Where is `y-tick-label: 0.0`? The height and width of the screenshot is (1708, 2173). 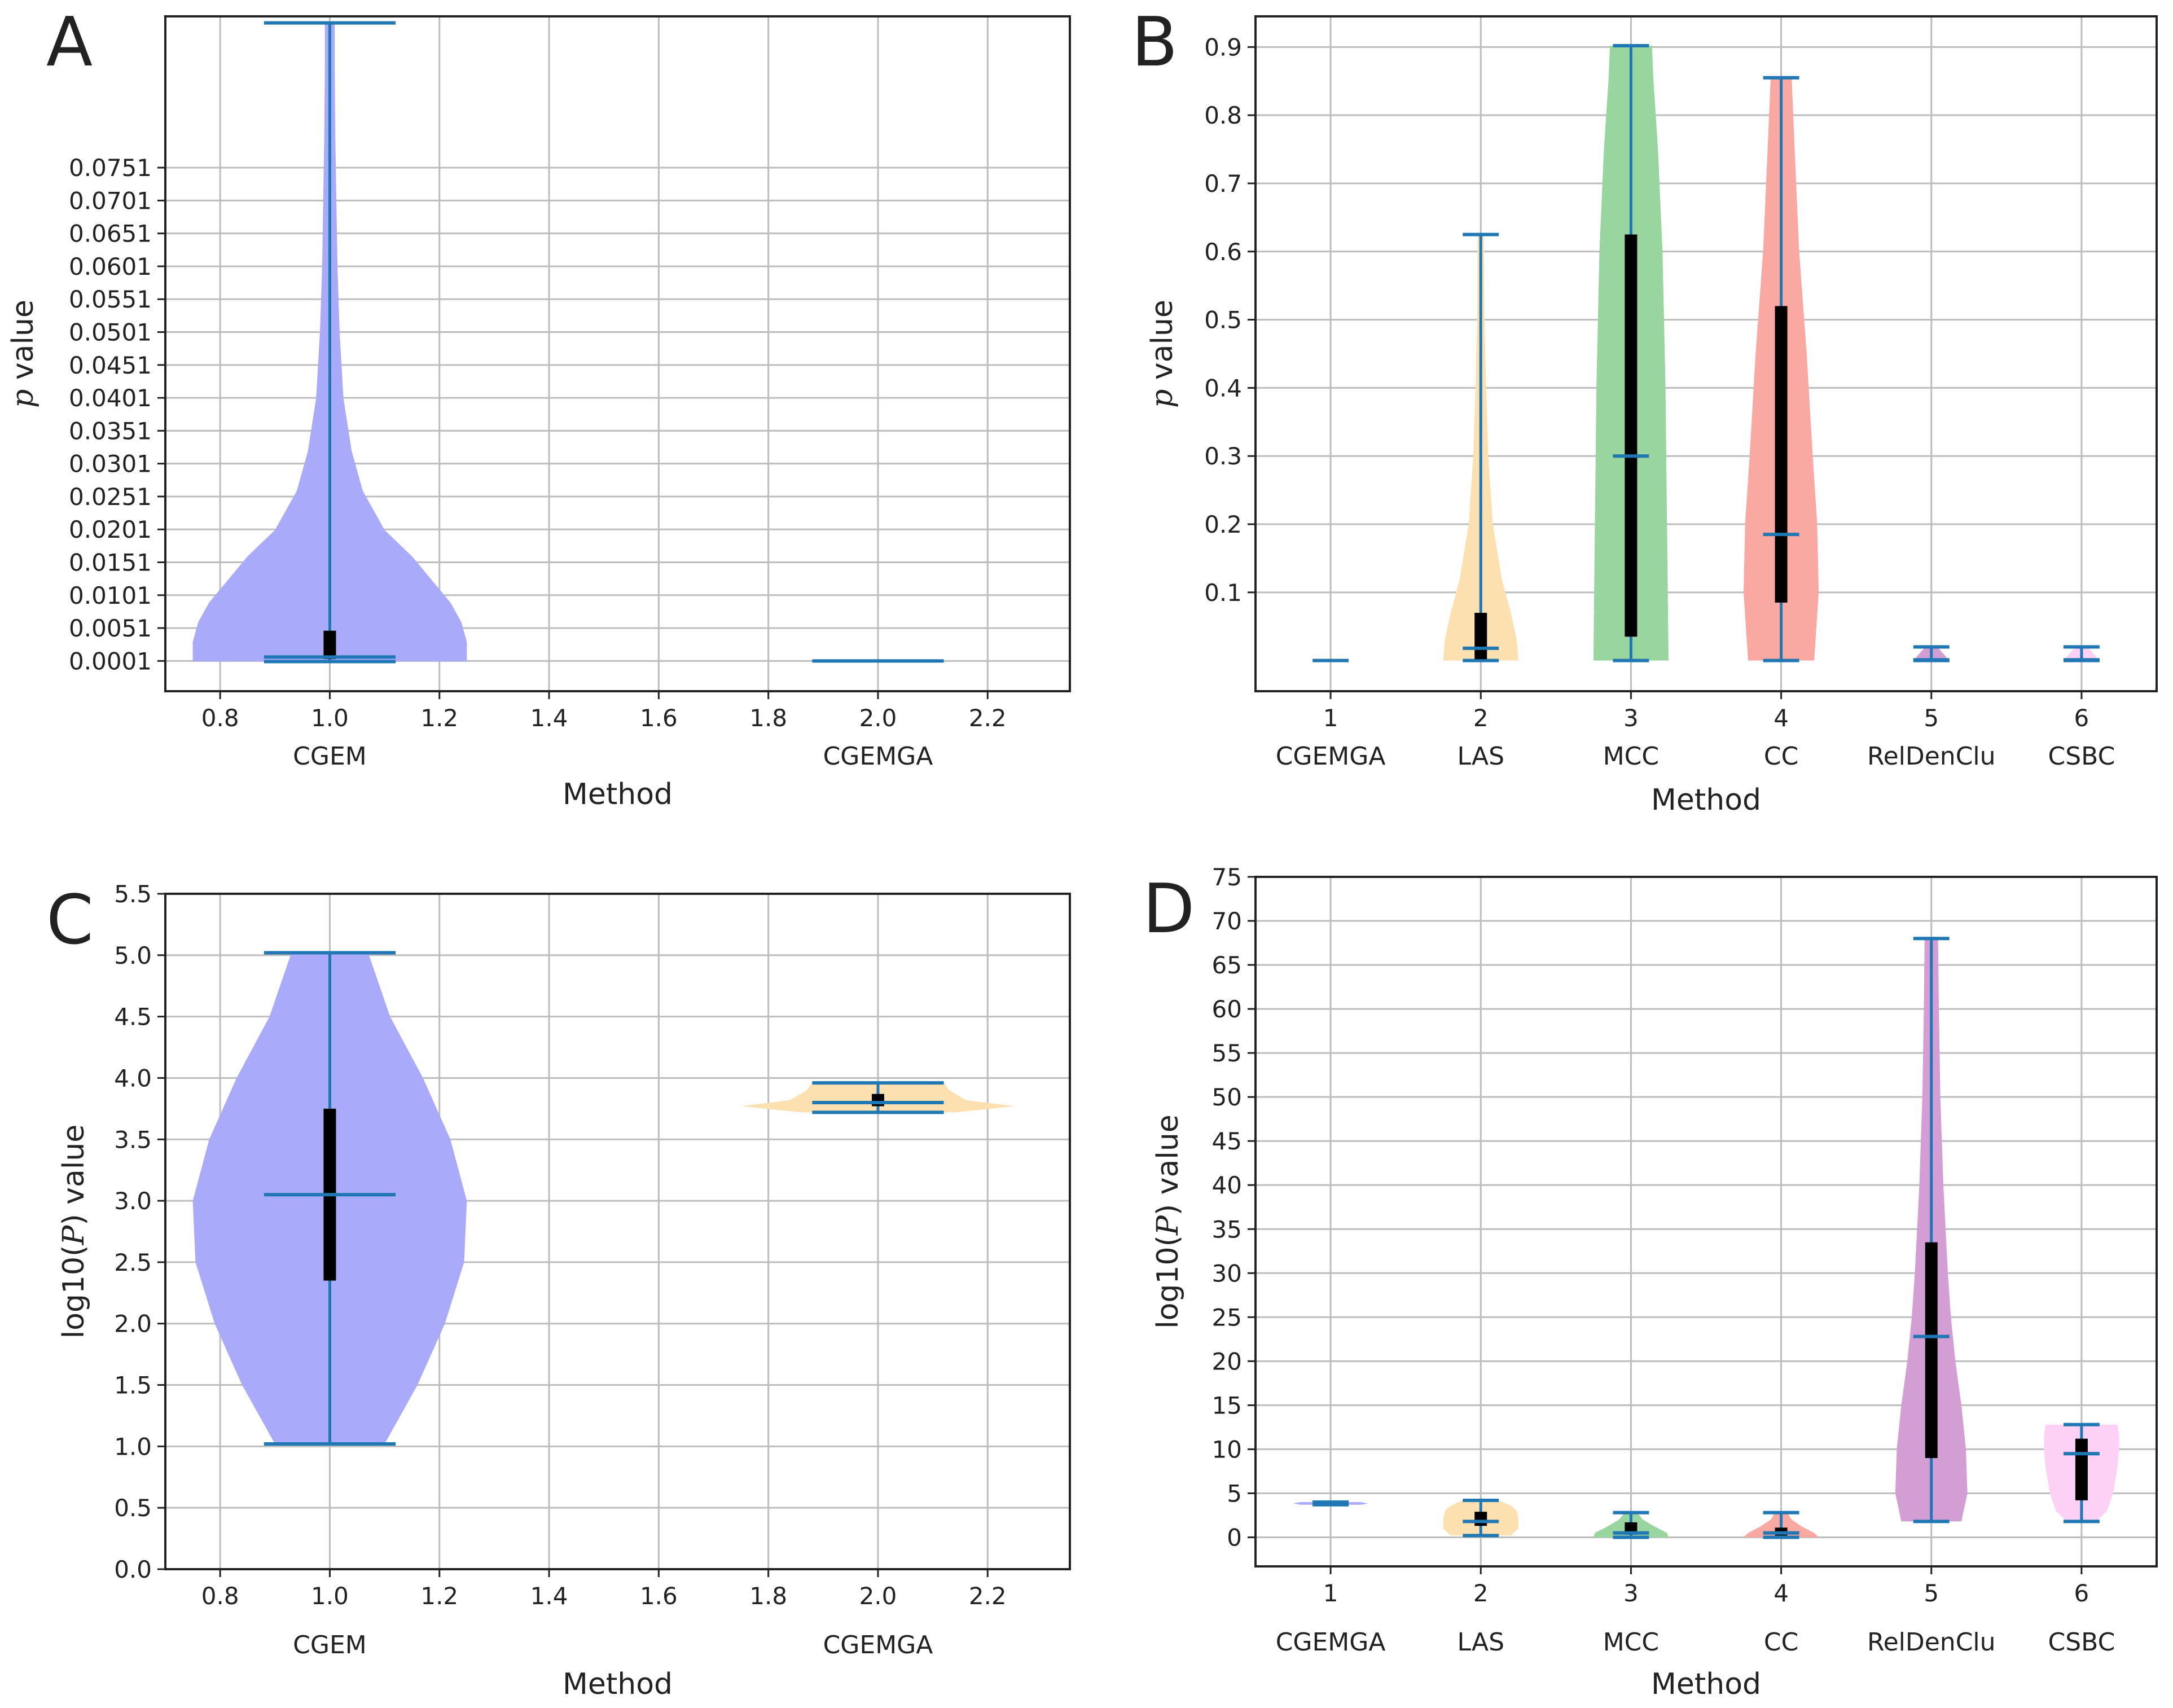 y-tick-label: 0.0 is located at coordinates (133, 1569).